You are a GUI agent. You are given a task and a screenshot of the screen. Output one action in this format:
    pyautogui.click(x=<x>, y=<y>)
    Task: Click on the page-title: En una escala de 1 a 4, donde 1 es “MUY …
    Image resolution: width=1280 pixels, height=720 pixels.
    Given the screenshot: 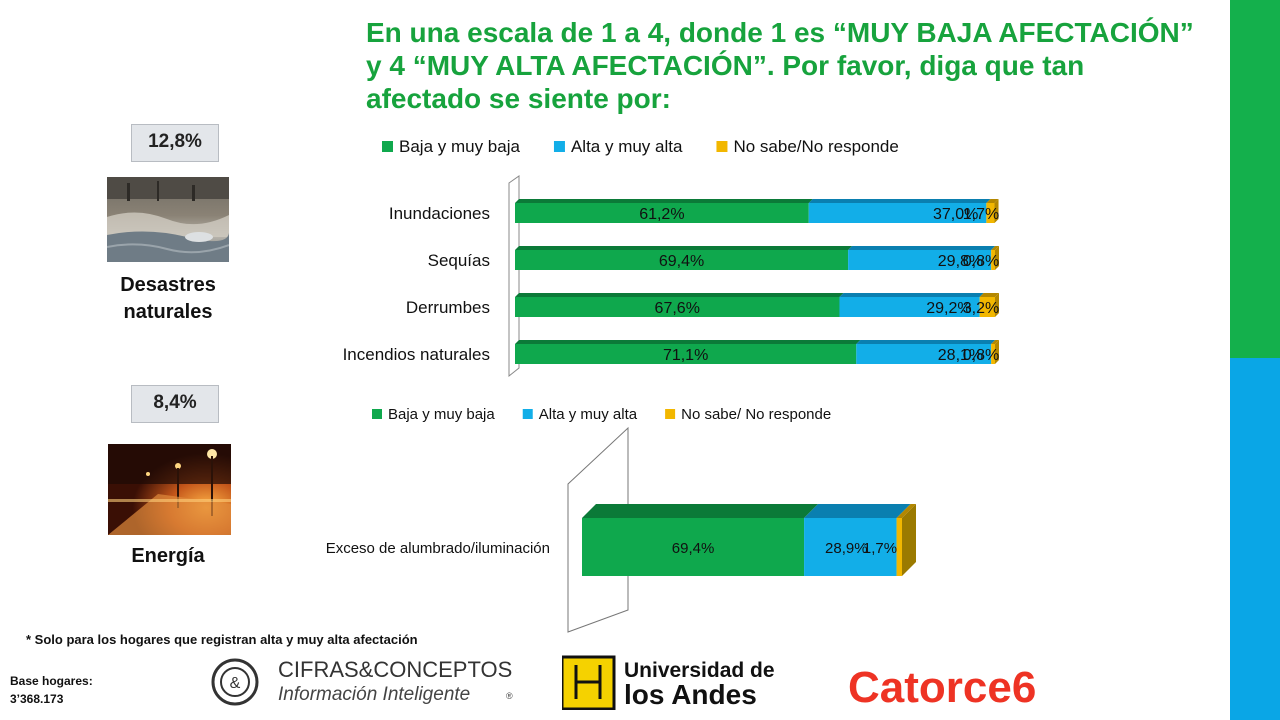 What is the action you would take?
    pyautogui.click(x=780, y=65)
    